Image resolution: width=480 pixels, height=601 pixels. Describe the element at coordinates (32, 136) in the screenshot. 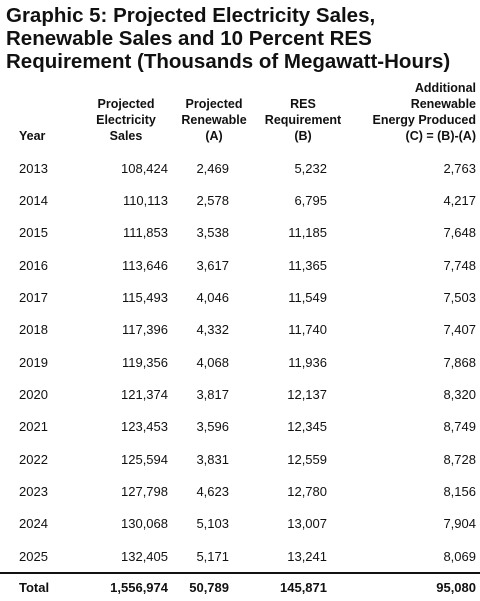

I see `col-header-year: Year` at that location.